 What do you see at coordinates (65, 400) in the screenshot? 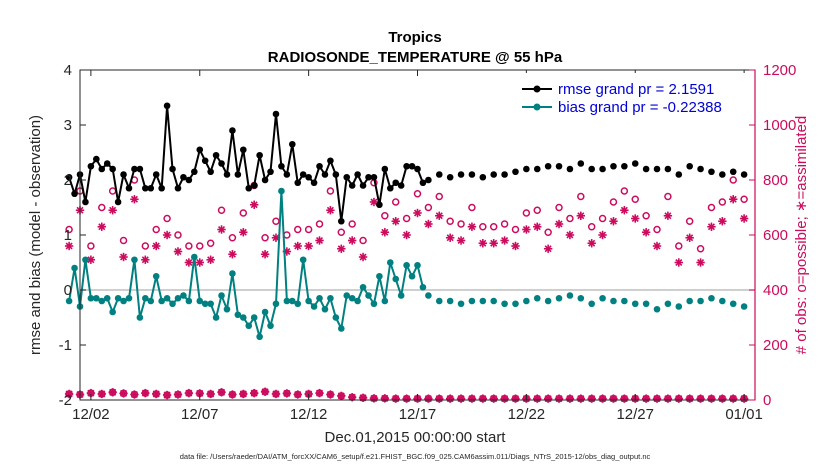
I see `y-tick-label-left: -2` at bounding box center [65, 400].